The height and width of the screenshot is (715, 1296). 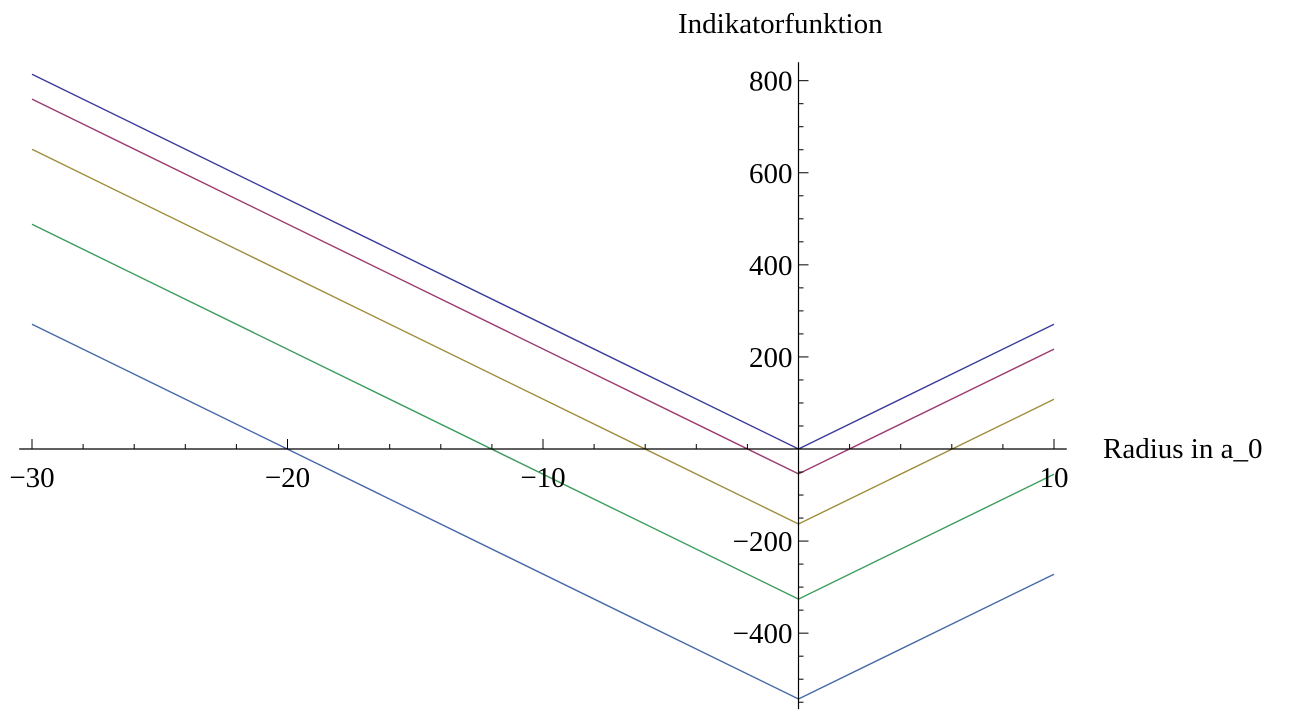 I want to click on y-tick-label: −400, so click(x=763, y=634).